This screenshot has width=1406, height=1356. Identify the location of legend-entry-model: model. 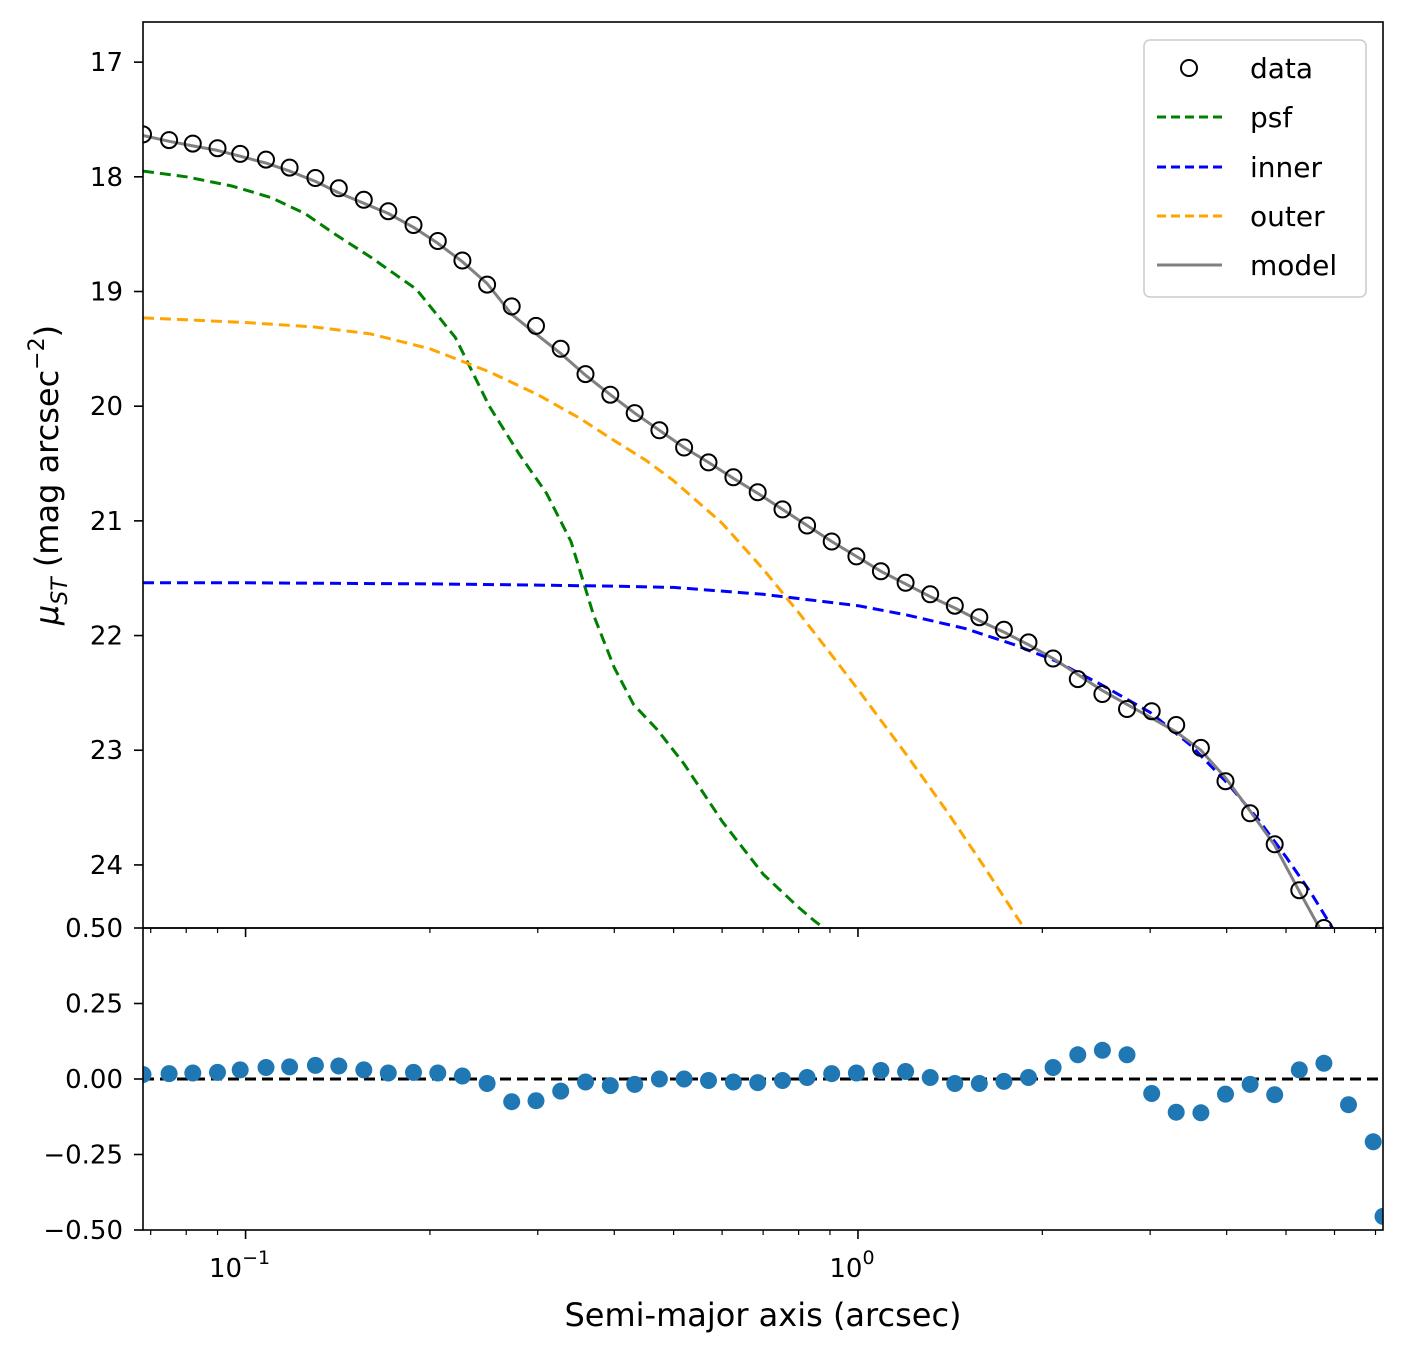
(1247, 265).